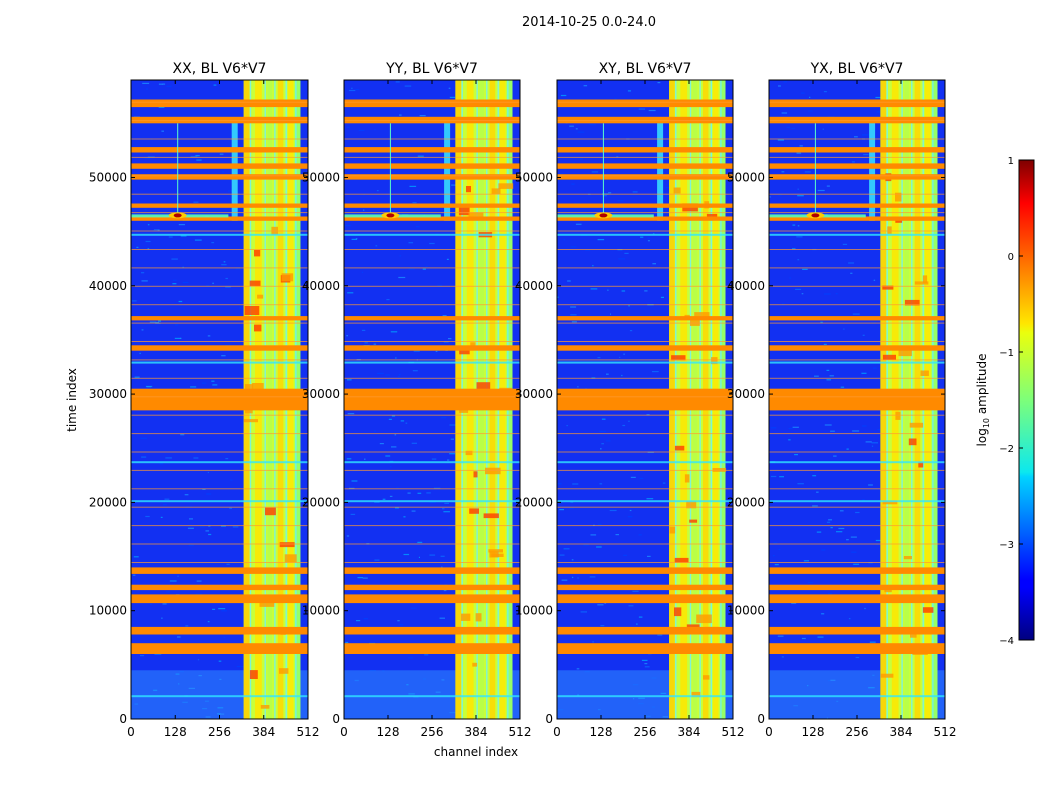  I want to click on y-tick-label: 50000, so click(108, 177).